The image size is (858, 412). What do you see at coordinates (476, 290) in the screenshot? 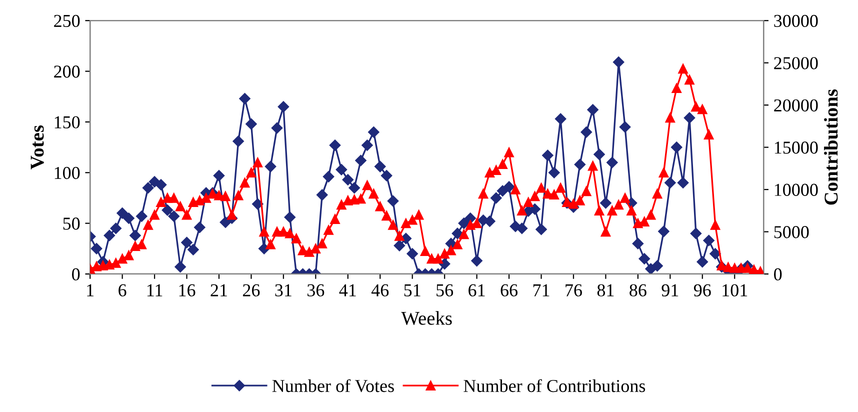
I see `x-tick-label: 61` at bounding box center [476, 290].